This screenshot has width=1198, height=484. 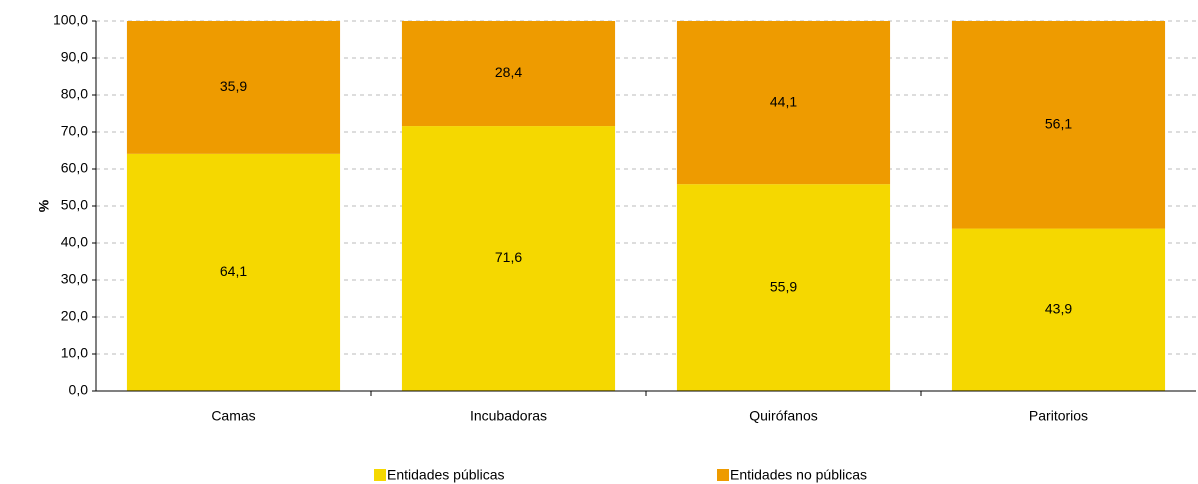 I want to click on y-tick-label: 90,0, so click(x=74, y=57).